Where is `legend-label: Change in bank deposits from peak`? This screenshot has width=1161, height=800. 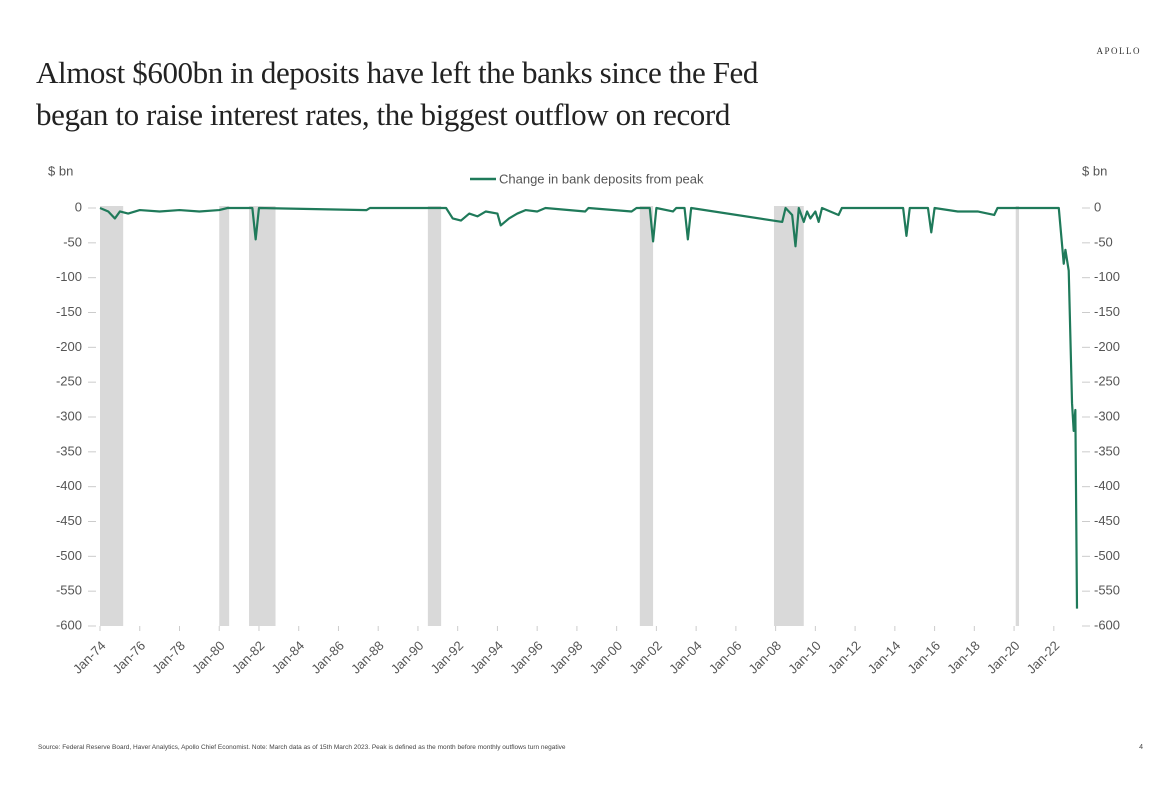
legend-label: Change in bank deposits from peak is located at coordinates (601, 178).